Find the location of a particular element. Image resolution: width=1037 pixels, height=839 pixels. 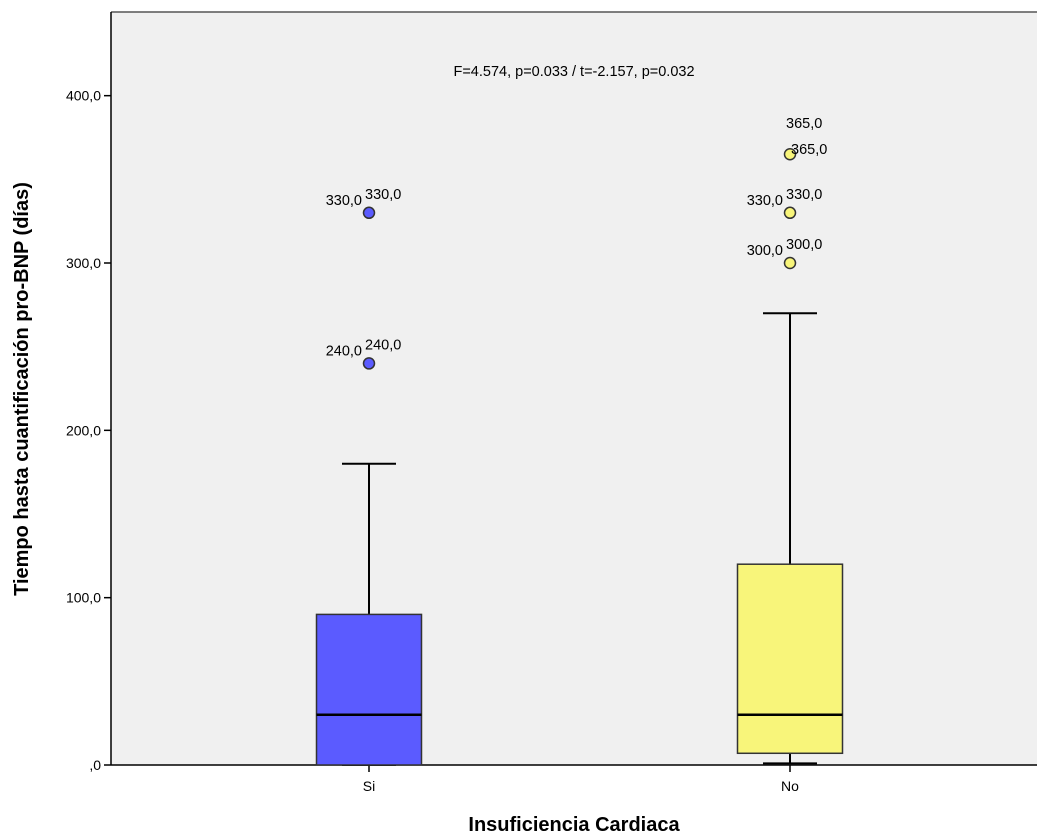

x-axis-title: Insuficiencia Cardiaca is located at coordinates (574, 825).